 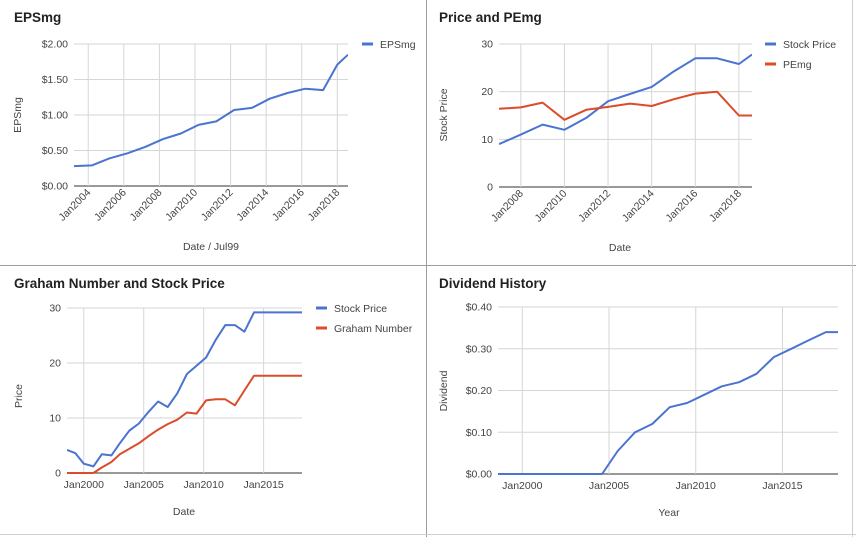 What do you see at coordinates (669, 513) in the screenshot?
I see `dividend-x-axis-title: Year` at bounding box center [669, 513].